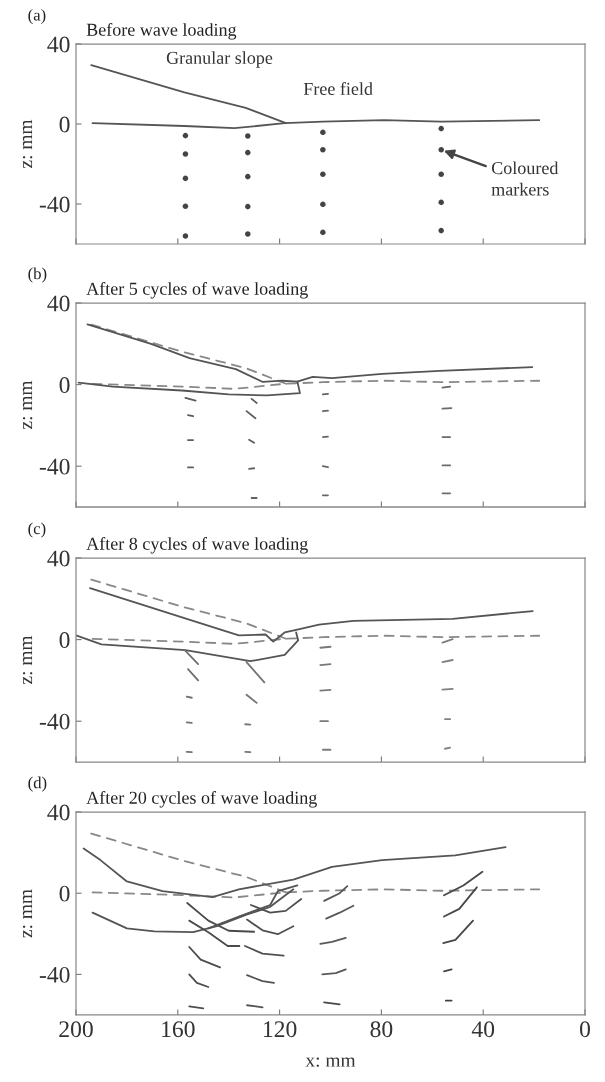 The image size is (605, 1082). Describe the element at coordinates (483, 1029) in the screenshot. I see `x-tick-label: 40` at that location.